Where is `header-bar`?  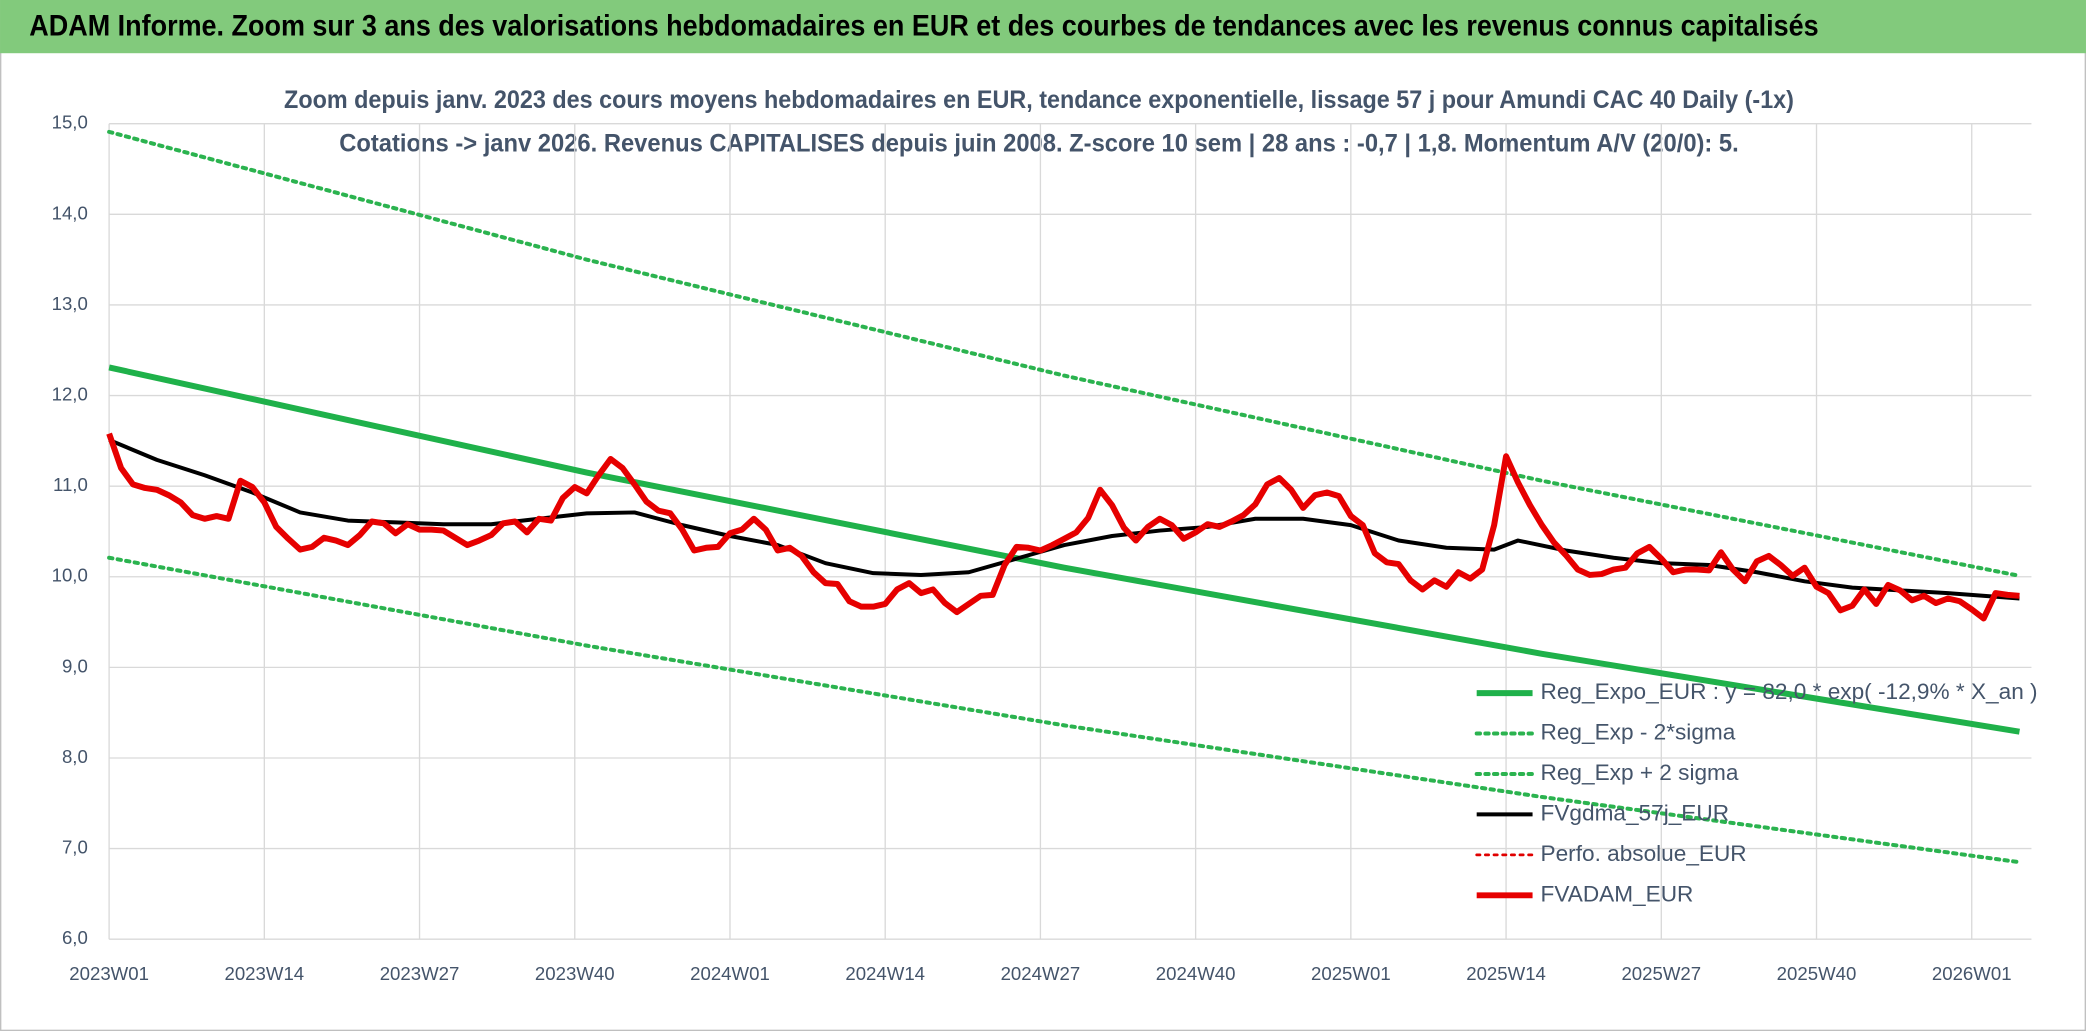 header-bar is located at coordinates (1043, 27).